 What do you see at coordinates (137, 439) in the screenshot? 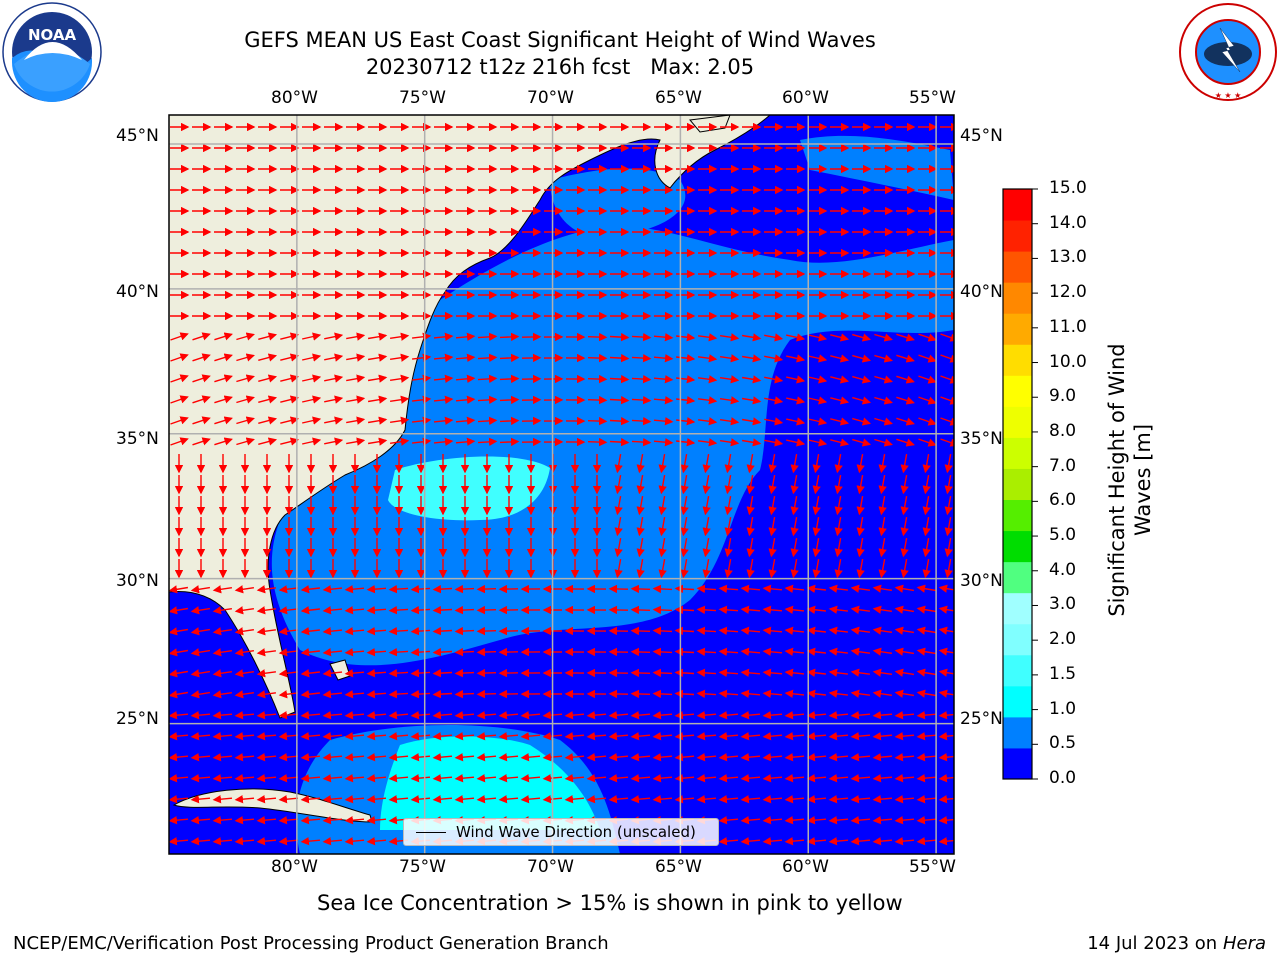
I see `lat-label-left: 35°N` at bounding box center [137, 439].